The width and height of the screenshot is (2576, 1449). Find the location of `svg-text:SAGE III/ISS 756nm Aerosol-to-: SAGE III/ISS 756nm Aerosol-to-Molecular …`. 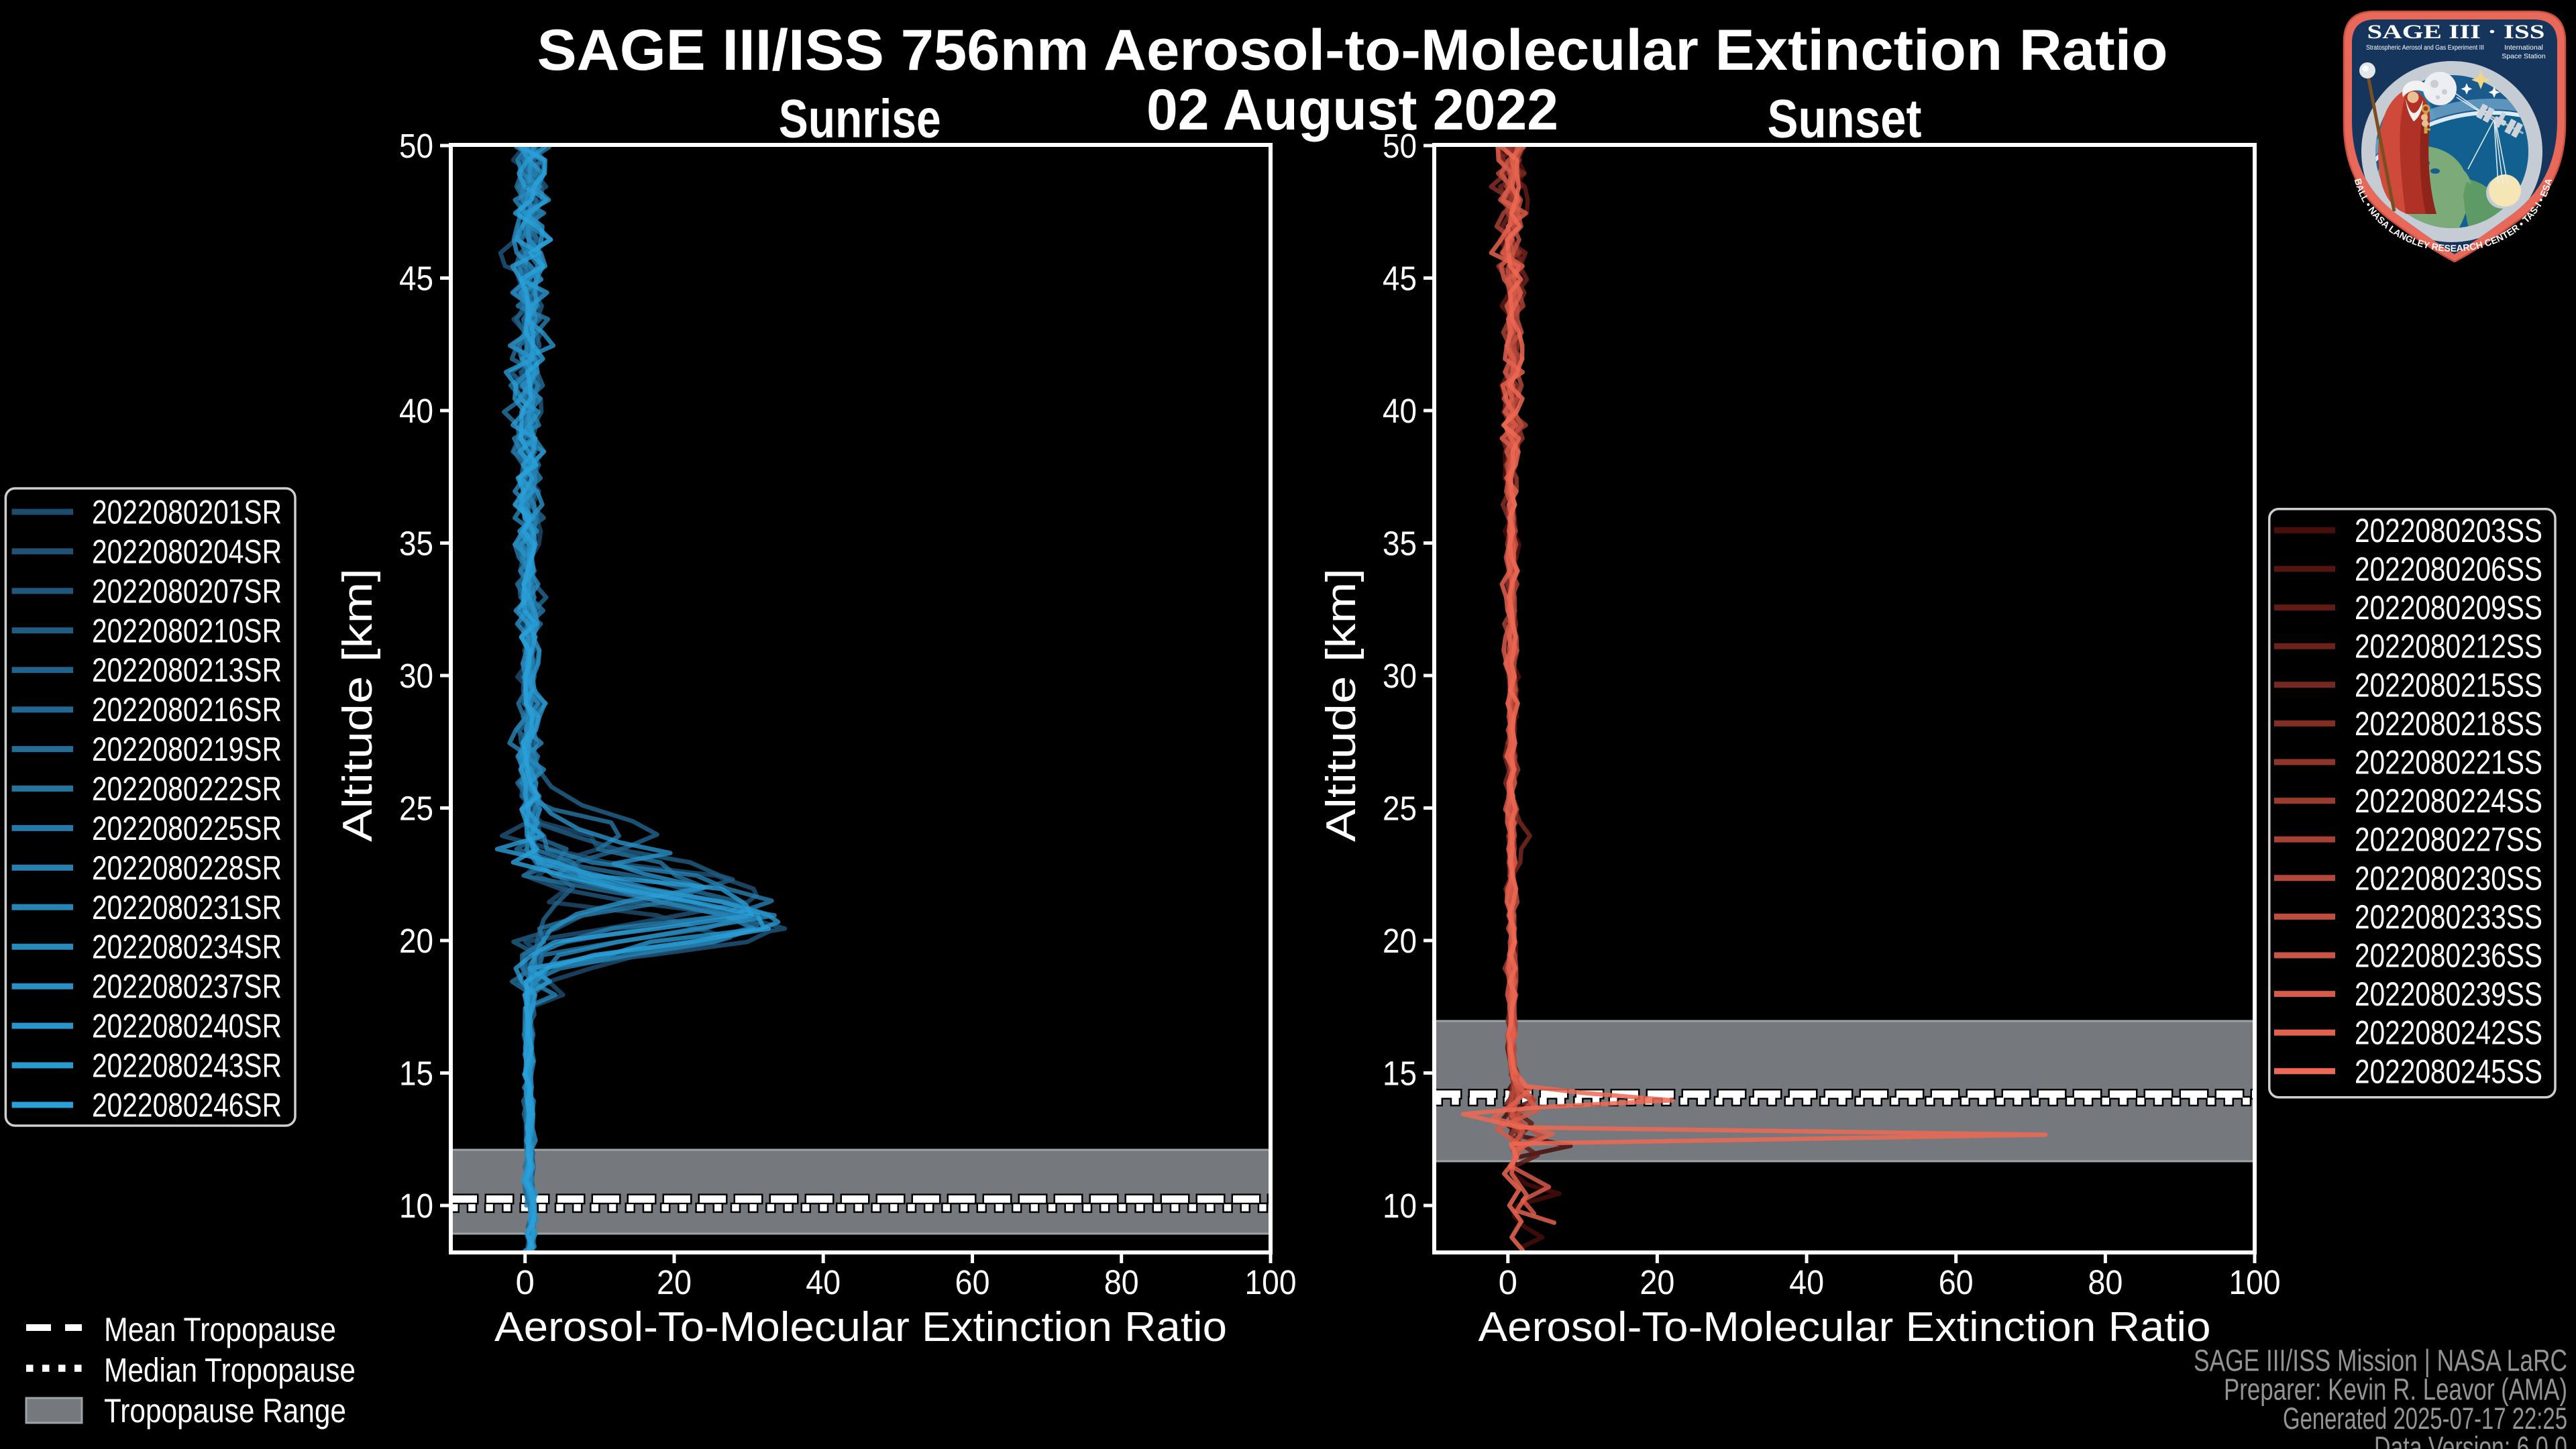

svg-text:SAGE III/ISS 756nm Aerosol-to-: SAGE III/ISS 756nm Aerosol-to-Molecular … is located at coordinates (1352, 50).